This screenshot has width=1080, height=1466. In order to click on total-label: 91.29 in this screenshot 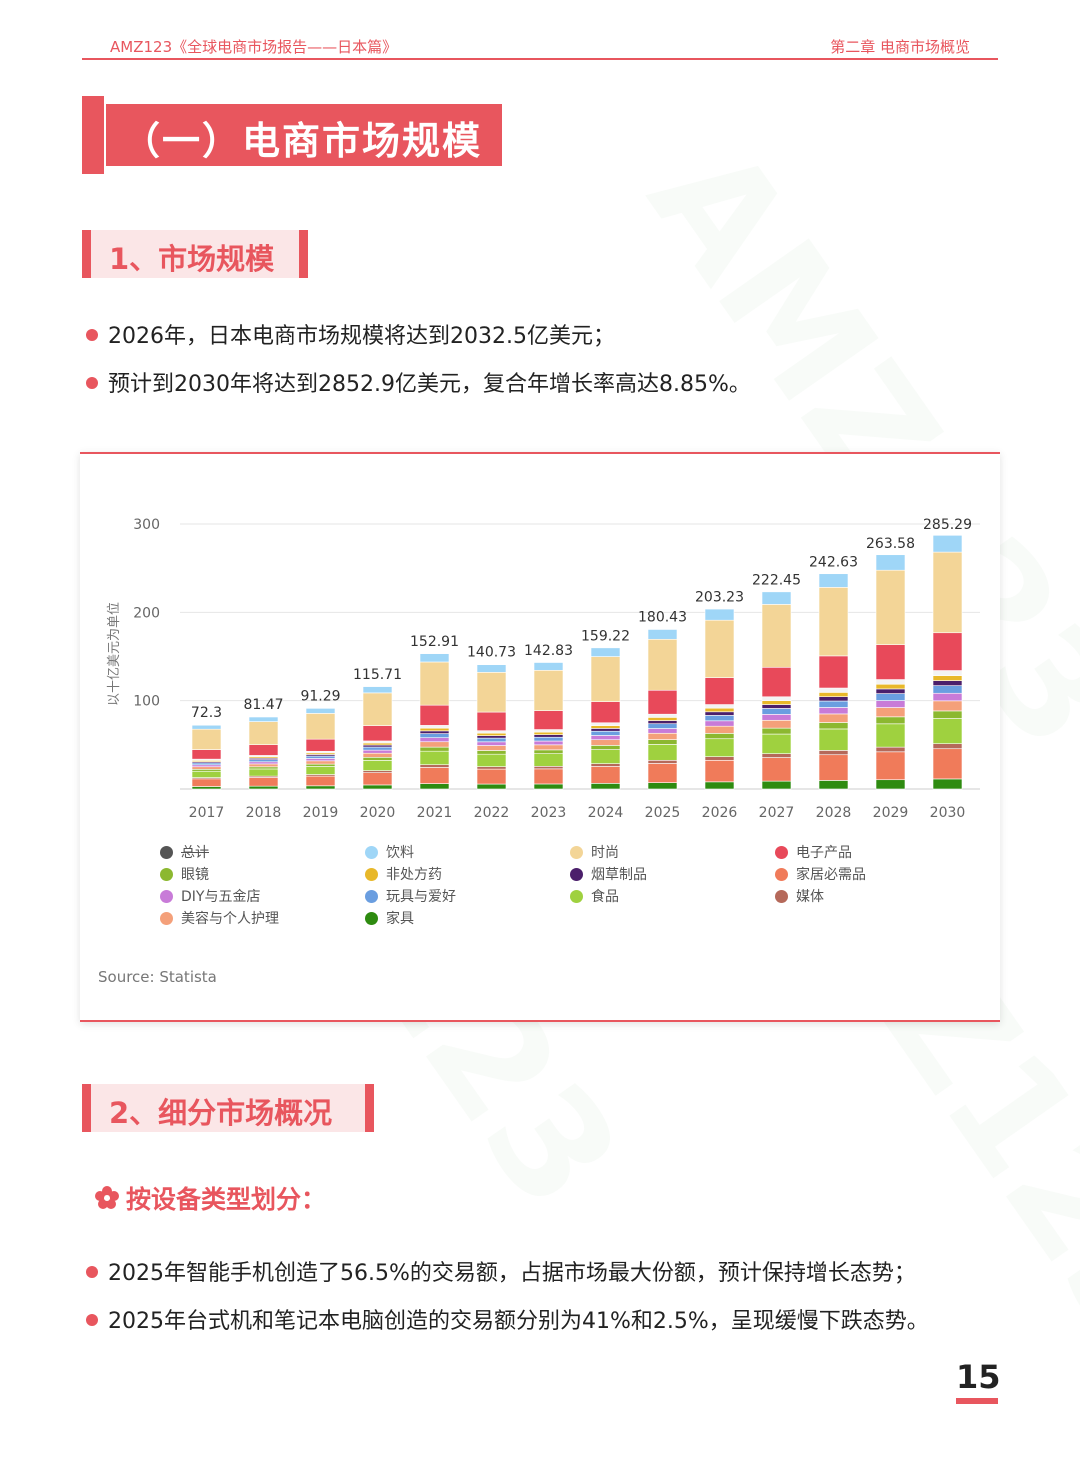, I will do `click(320, 696)`.